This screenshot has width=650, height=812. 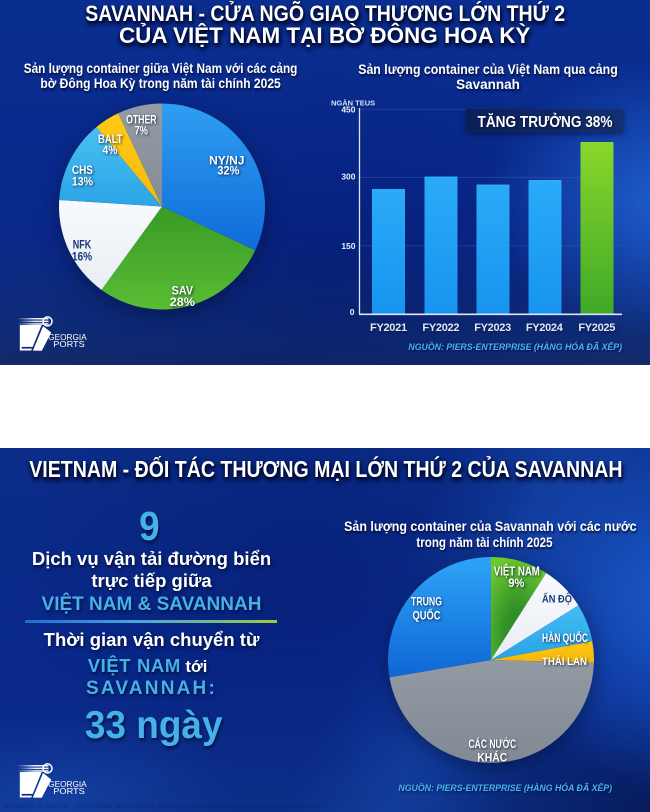 What do you see at coordinates (226, 160) in the screenshot?
I see `svg-text: NY/NJ` at bounding box center [226, 160].